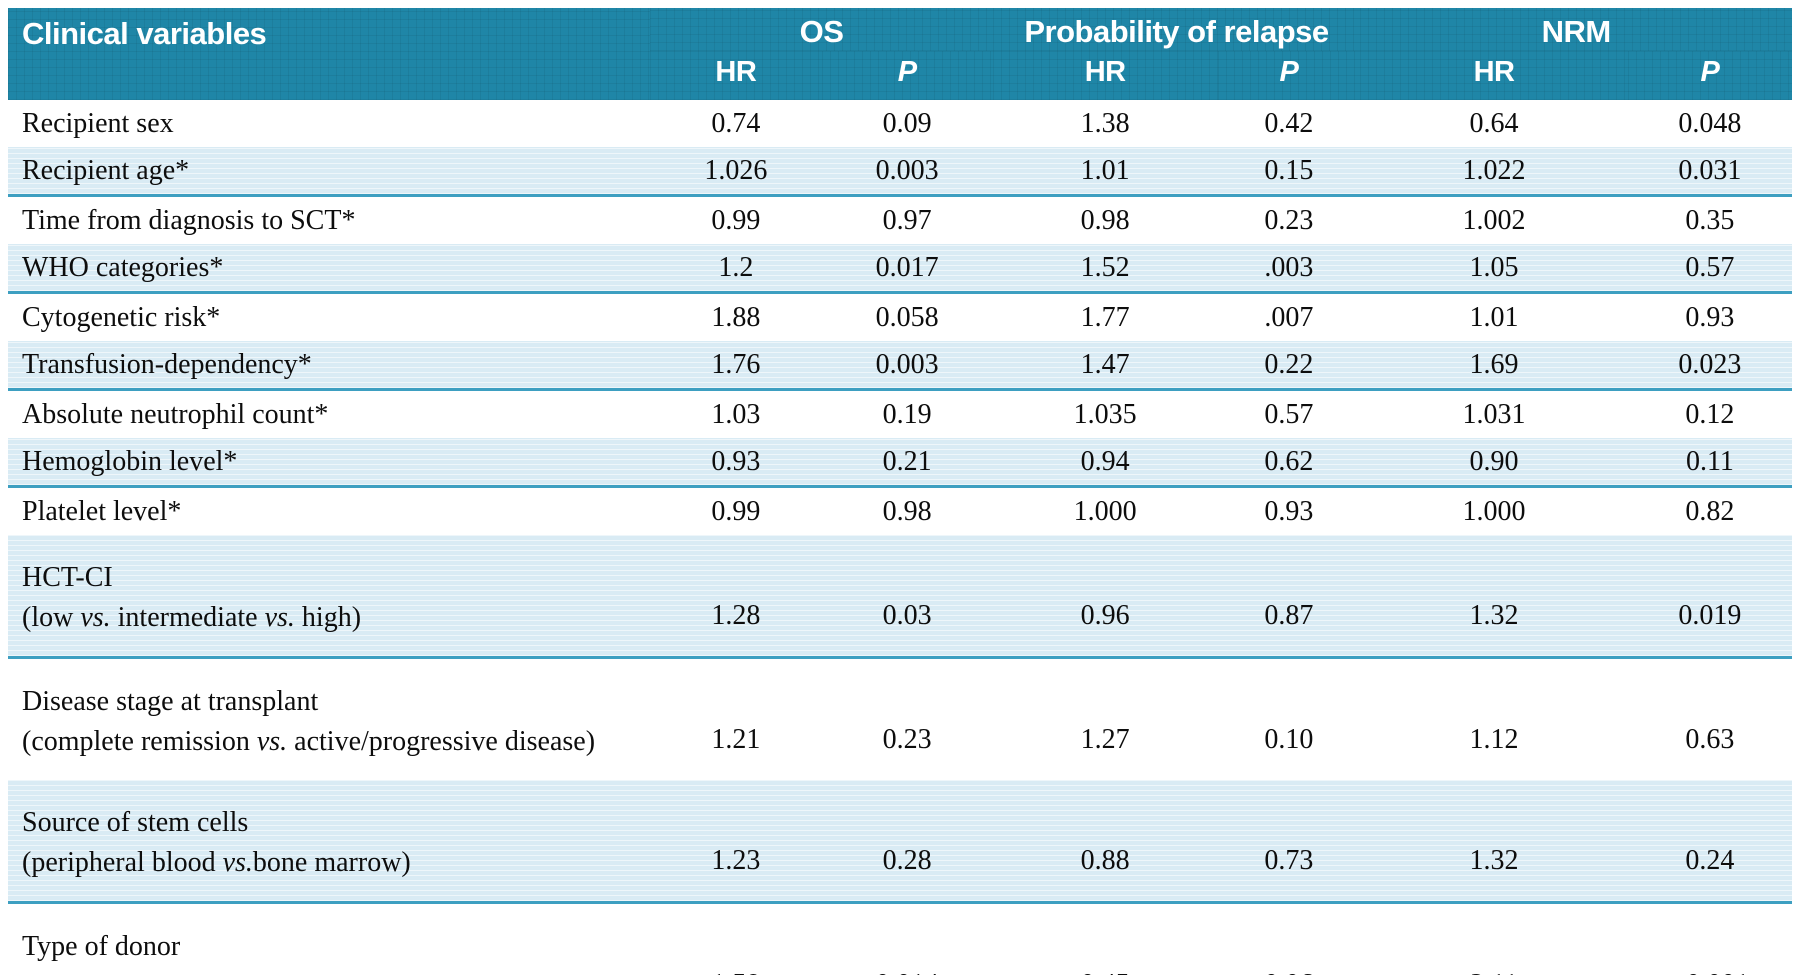 The height and width of the screenshot is (975, 1800). Describe the element at coordinates (735, 75) in the screenshot. I see `subheader-os-hr: HR` at that location.